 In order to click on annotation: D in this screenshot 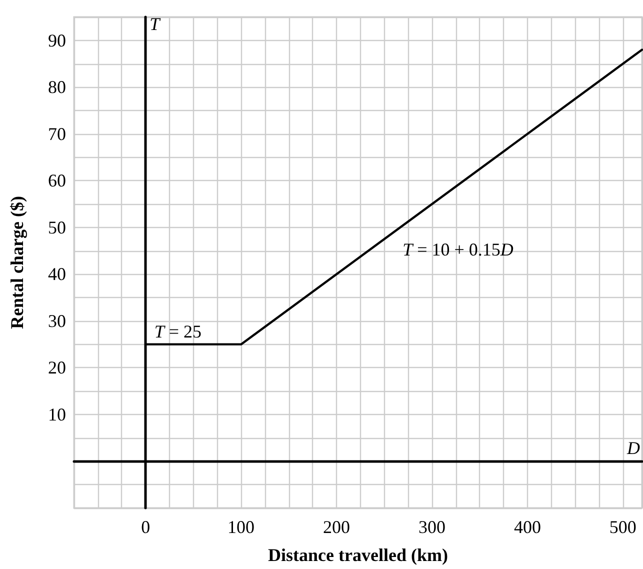, I will do `click(633, 448)`.